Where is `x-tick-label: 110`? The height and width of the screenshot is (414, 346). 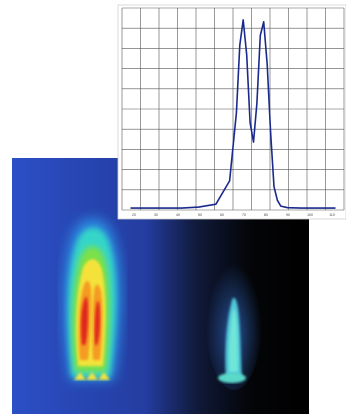 x-tick-label: 110 is located at coordinates (332, 215).